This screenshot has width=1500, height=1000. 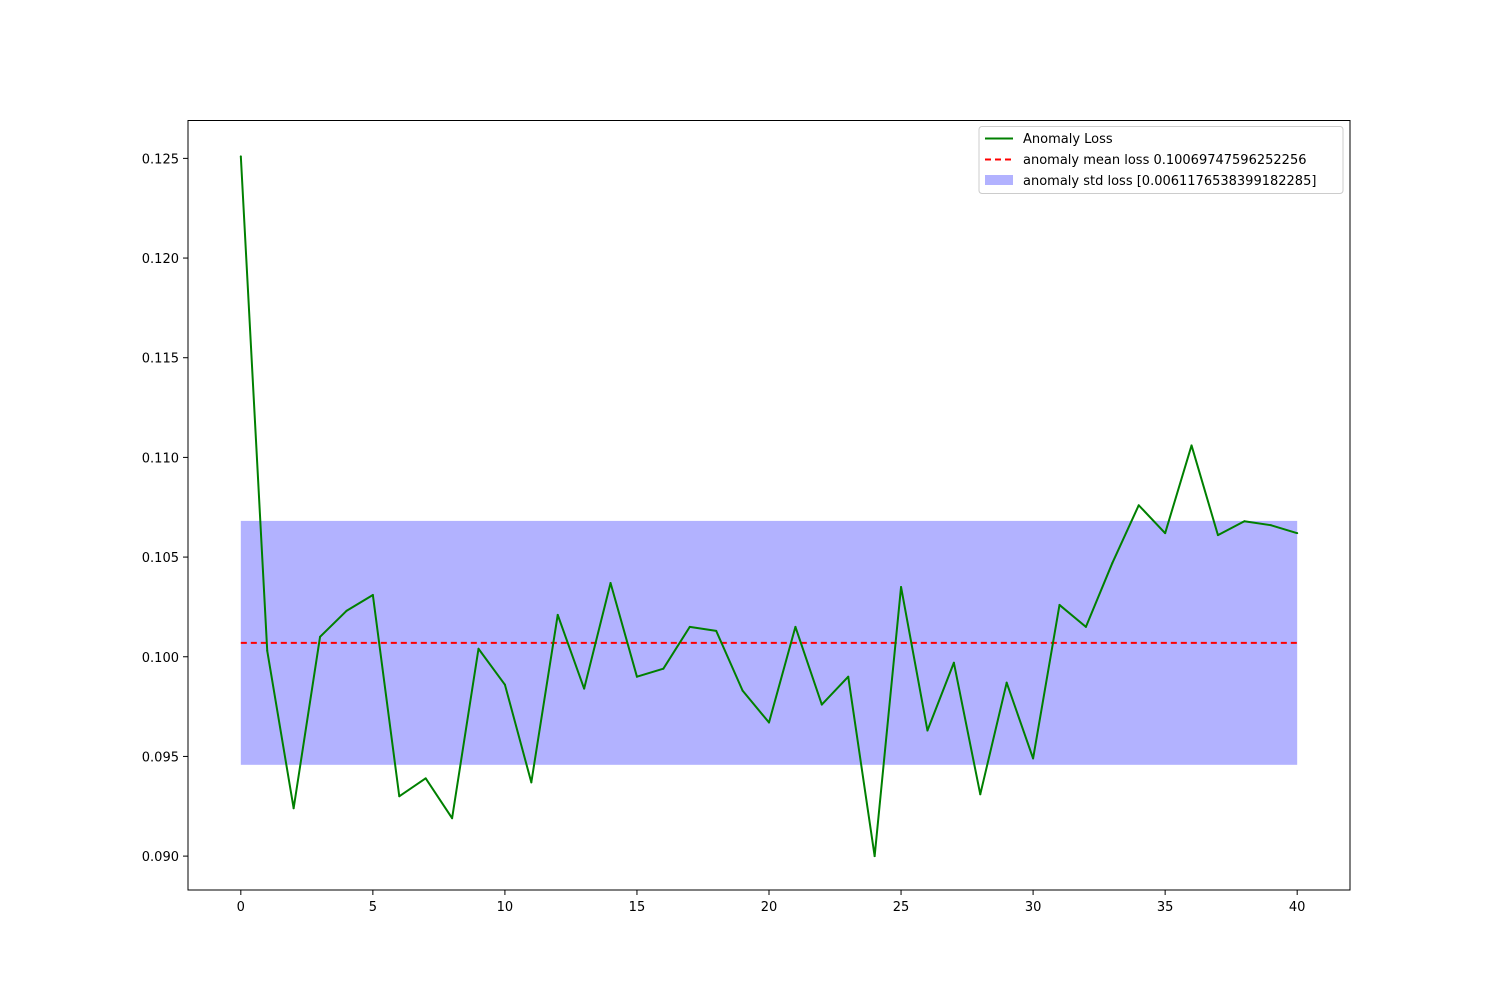 I want to click on y-tick-label: 0.110, so click(x=160, y=458).